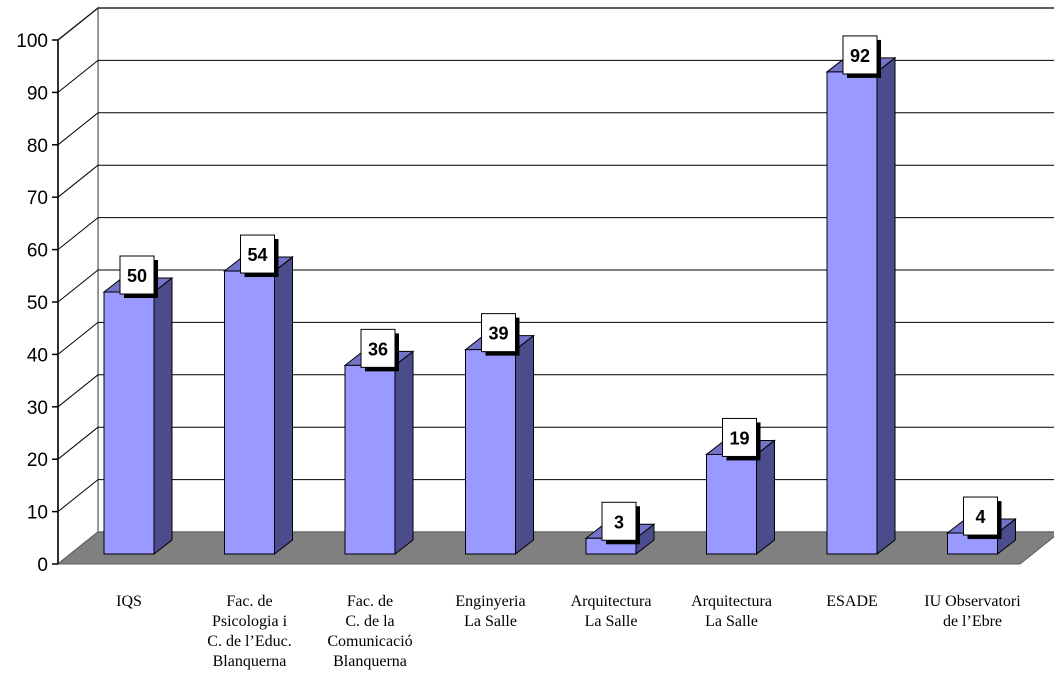 The height and width of the screenshot is (684, 1054). I want to click on y-tick-label: 0, so click(42, 565).